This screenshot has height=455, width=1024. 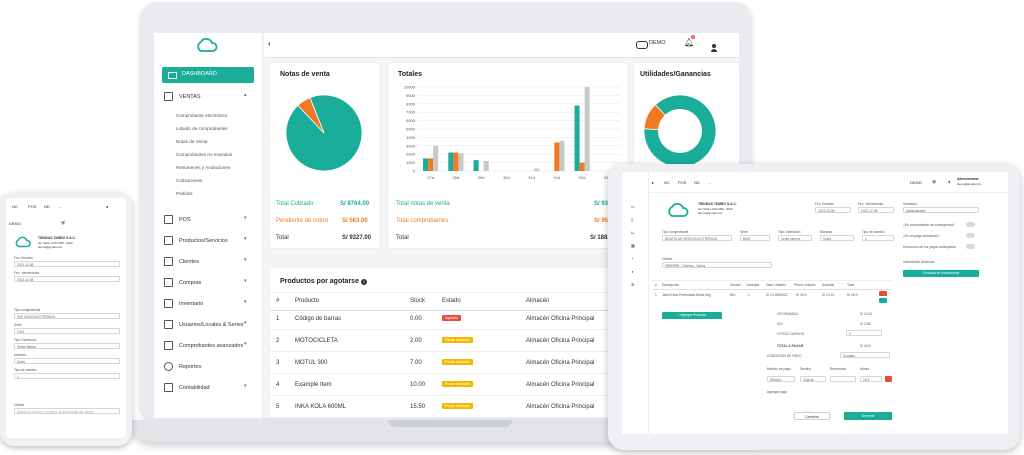 I want to click on sidebar-subitem: Pedidos, so click(x=184, y=193).